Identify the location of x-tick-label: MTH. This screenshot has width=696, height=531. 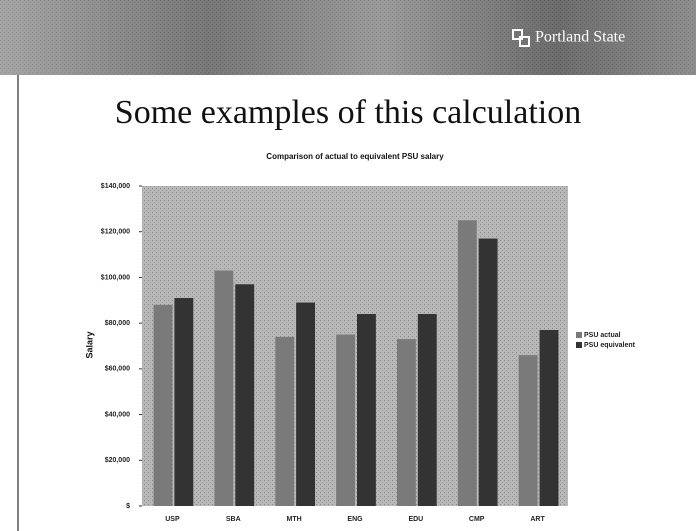
(294, 519).